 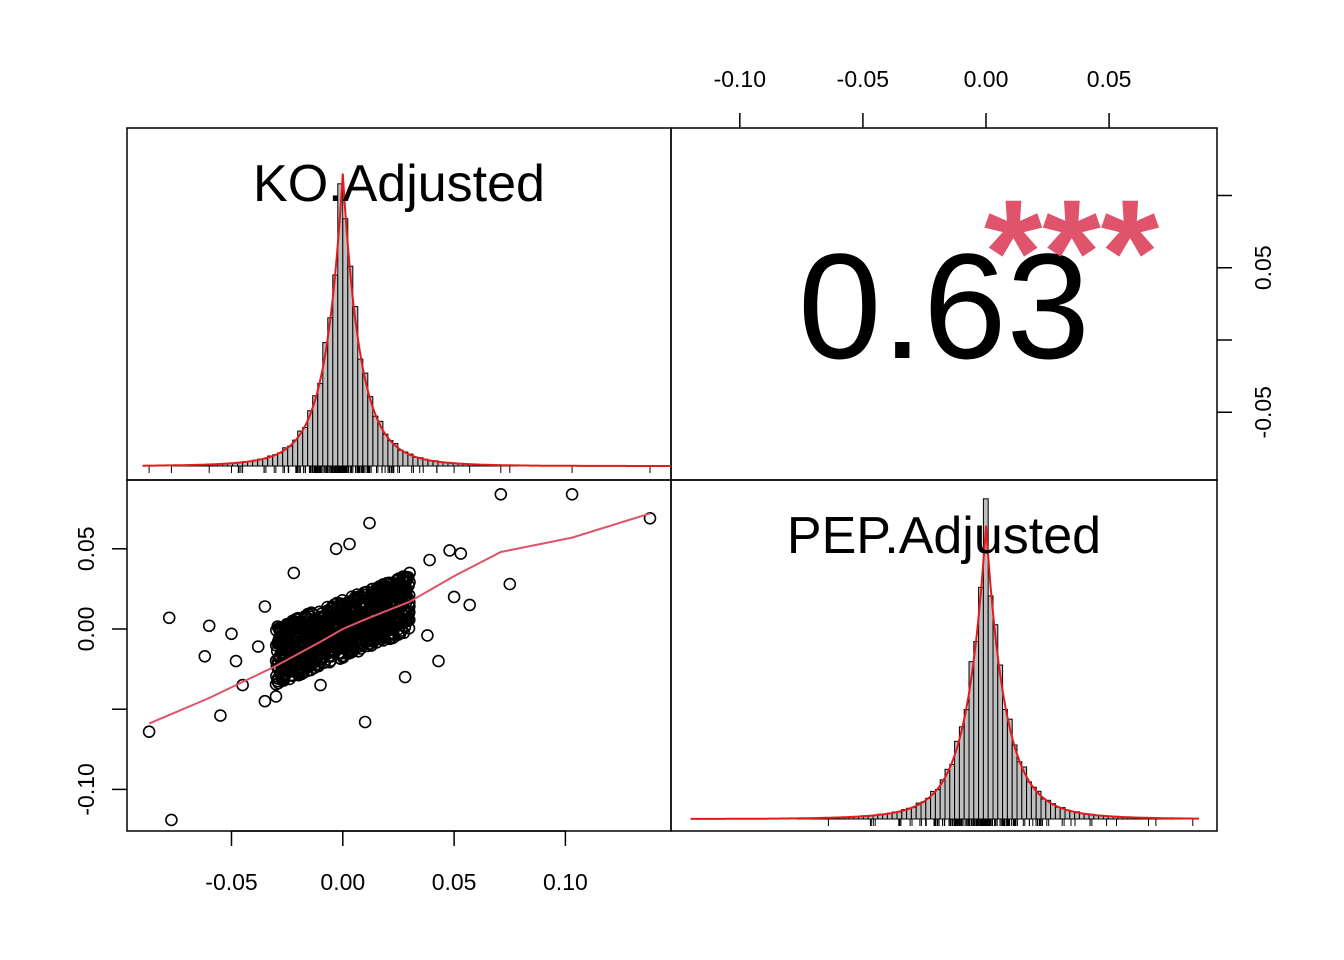 I want to click on tick-label-bottom: -0.05, so click(x=231, y=882).